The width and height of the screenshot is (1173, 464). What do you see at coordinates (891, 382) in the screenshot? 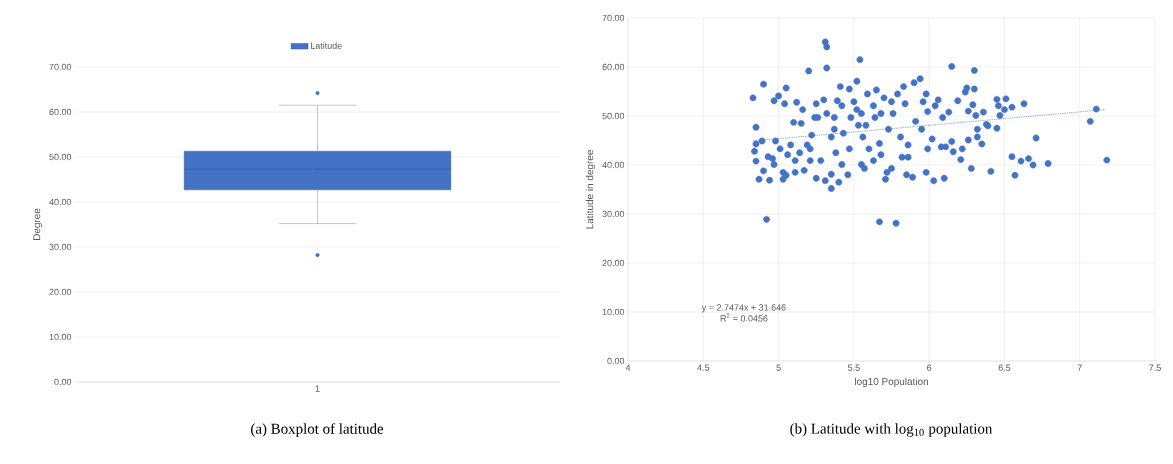
I see `x-axis-title: log10 Population` at bounding box center [891, 382].